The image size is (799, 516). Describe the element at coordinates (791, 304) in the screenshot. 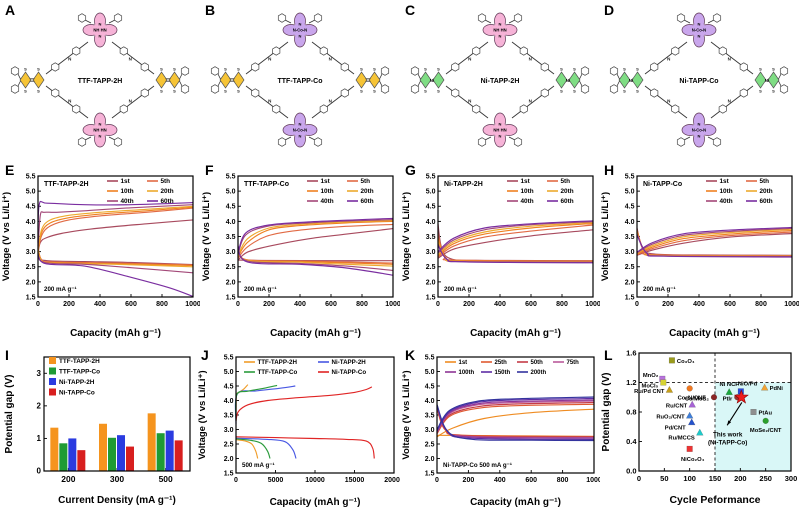

I see `chart-text: 1000` at that location.